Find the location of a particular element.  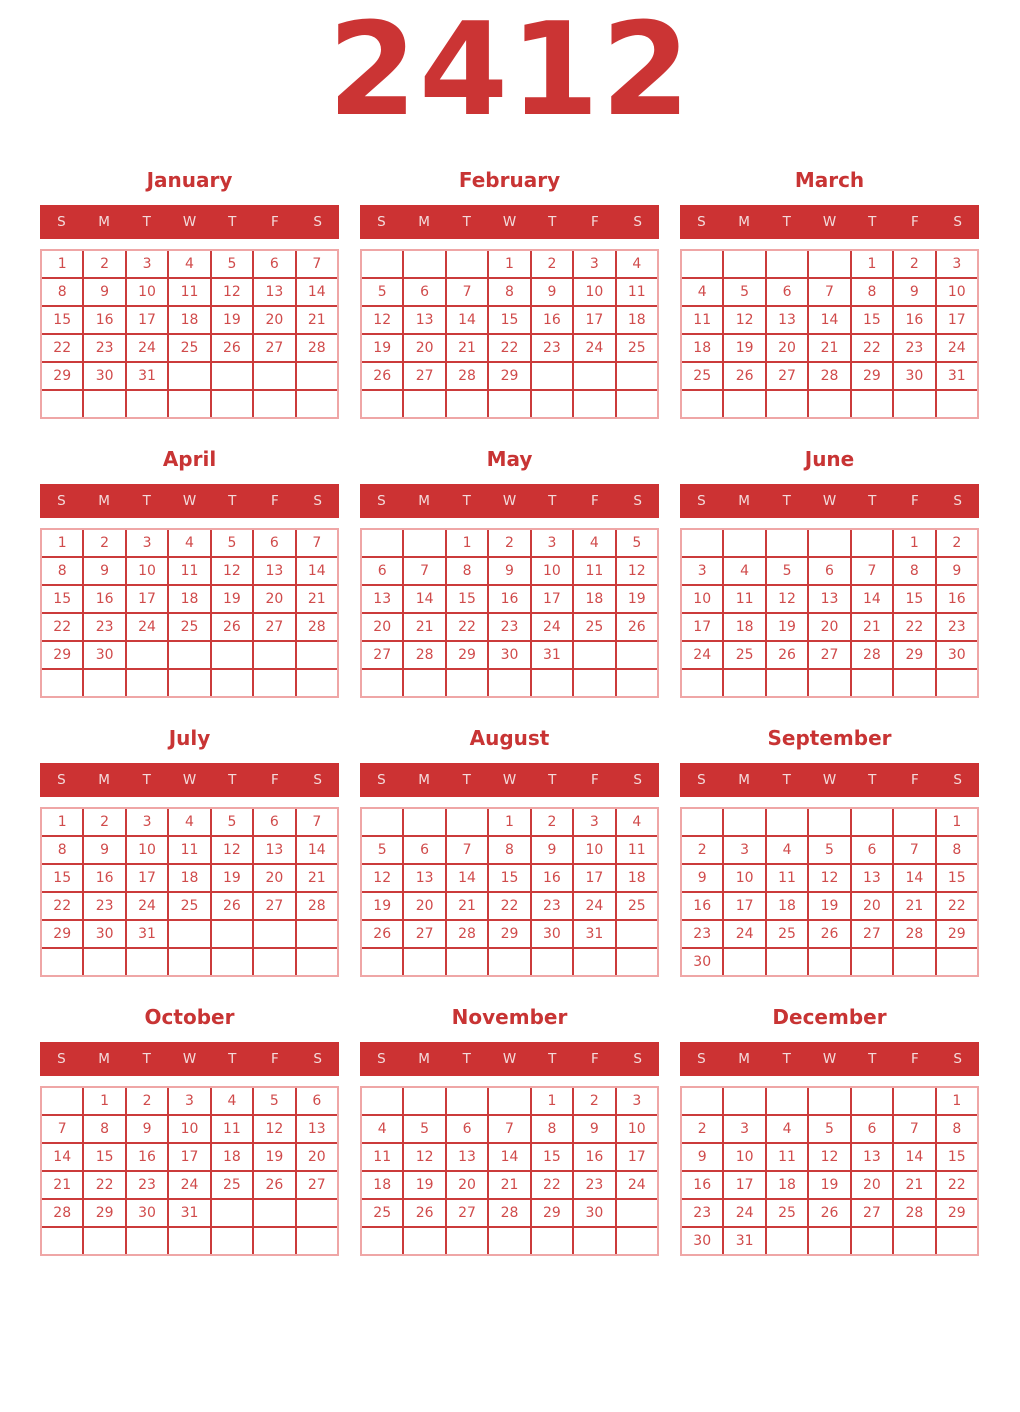

date-cell: 25 is located at coordinates (744, 655).